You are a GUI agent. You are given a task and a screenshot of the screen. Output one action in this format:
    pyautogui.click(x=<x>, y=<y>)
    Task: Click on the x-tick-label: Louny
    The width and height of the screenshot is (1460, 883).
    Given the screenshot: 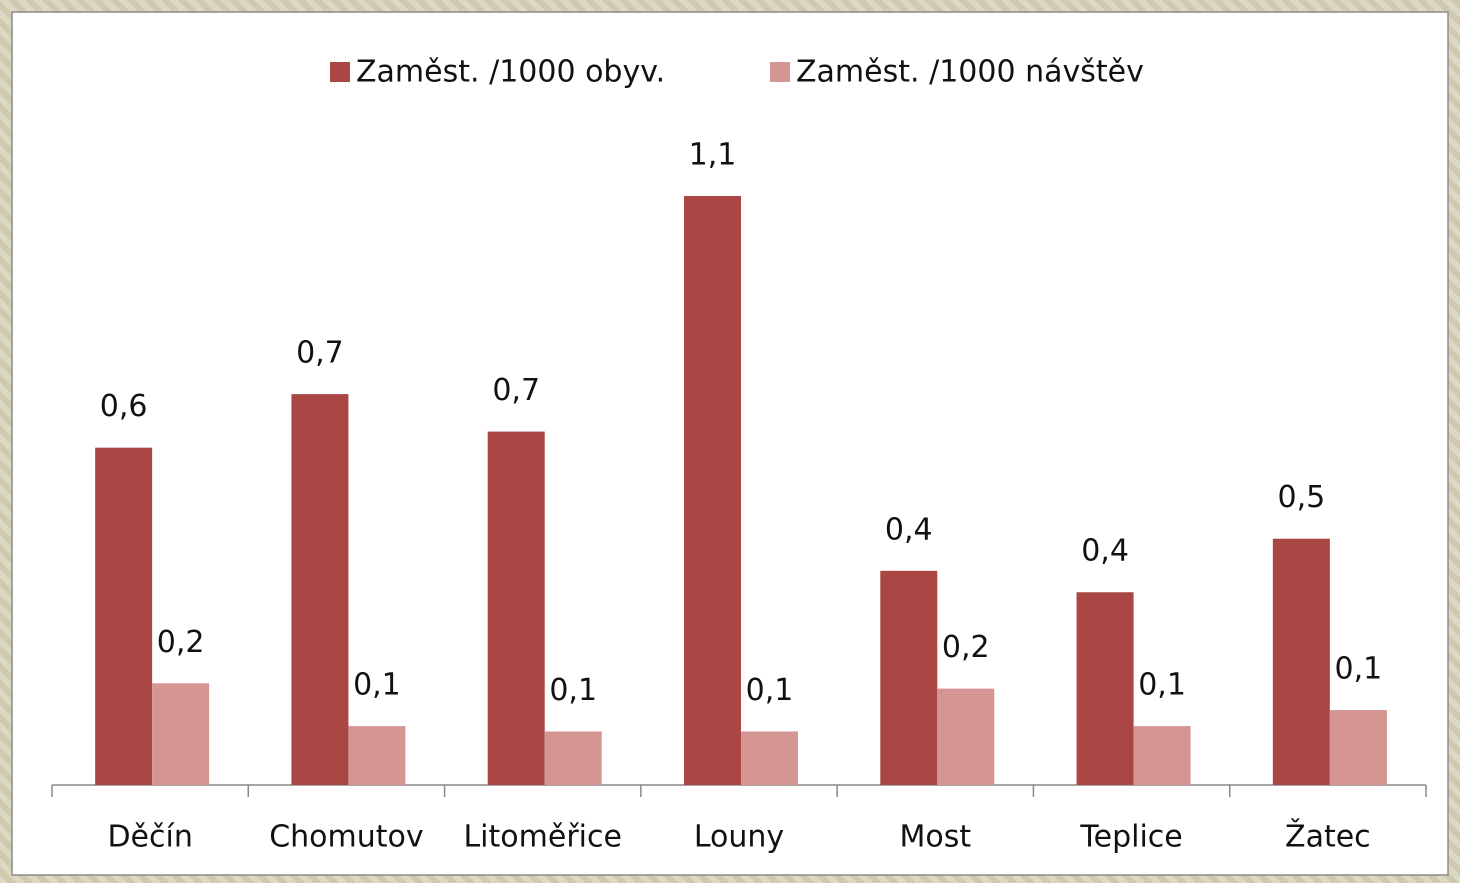 What is the action you would take?
    pyautogui.click(x=739, y=837)
    